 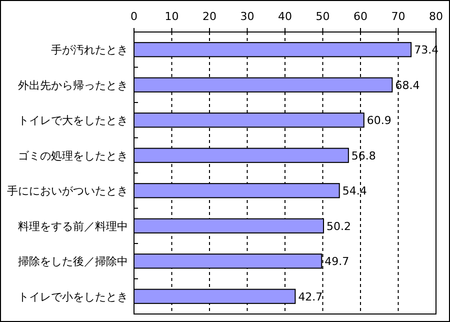 I want to click on x-tick-label: 60, so click(x=361, y=16).